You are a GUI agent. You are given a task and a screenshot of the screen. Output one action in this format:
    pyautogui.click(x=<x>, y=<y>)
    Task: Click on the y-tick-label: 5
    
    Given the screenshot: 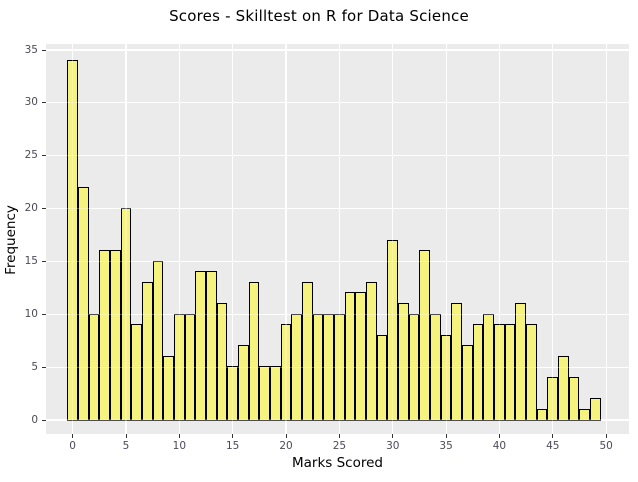 What is the action you would take?
    pyautogui.click(x=34, y=366)
    